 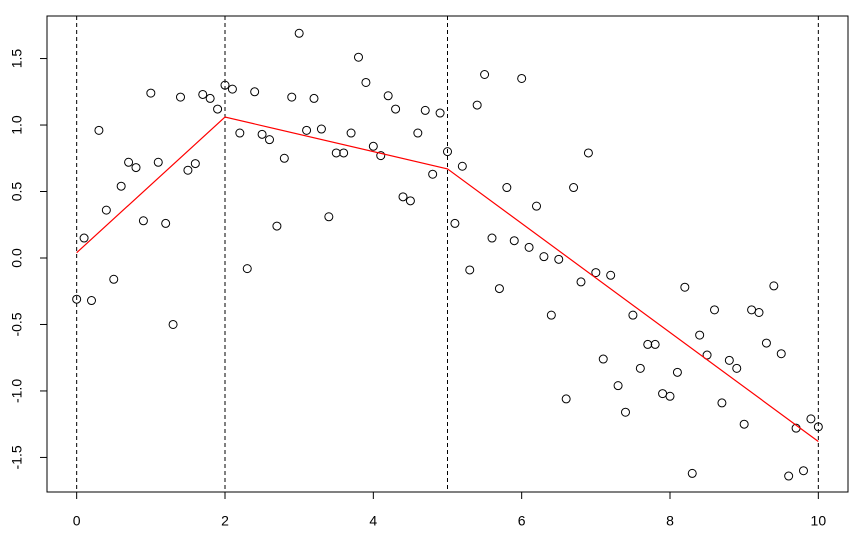 I want to click on x-tick-label: 4, so click(x=373, y=521).